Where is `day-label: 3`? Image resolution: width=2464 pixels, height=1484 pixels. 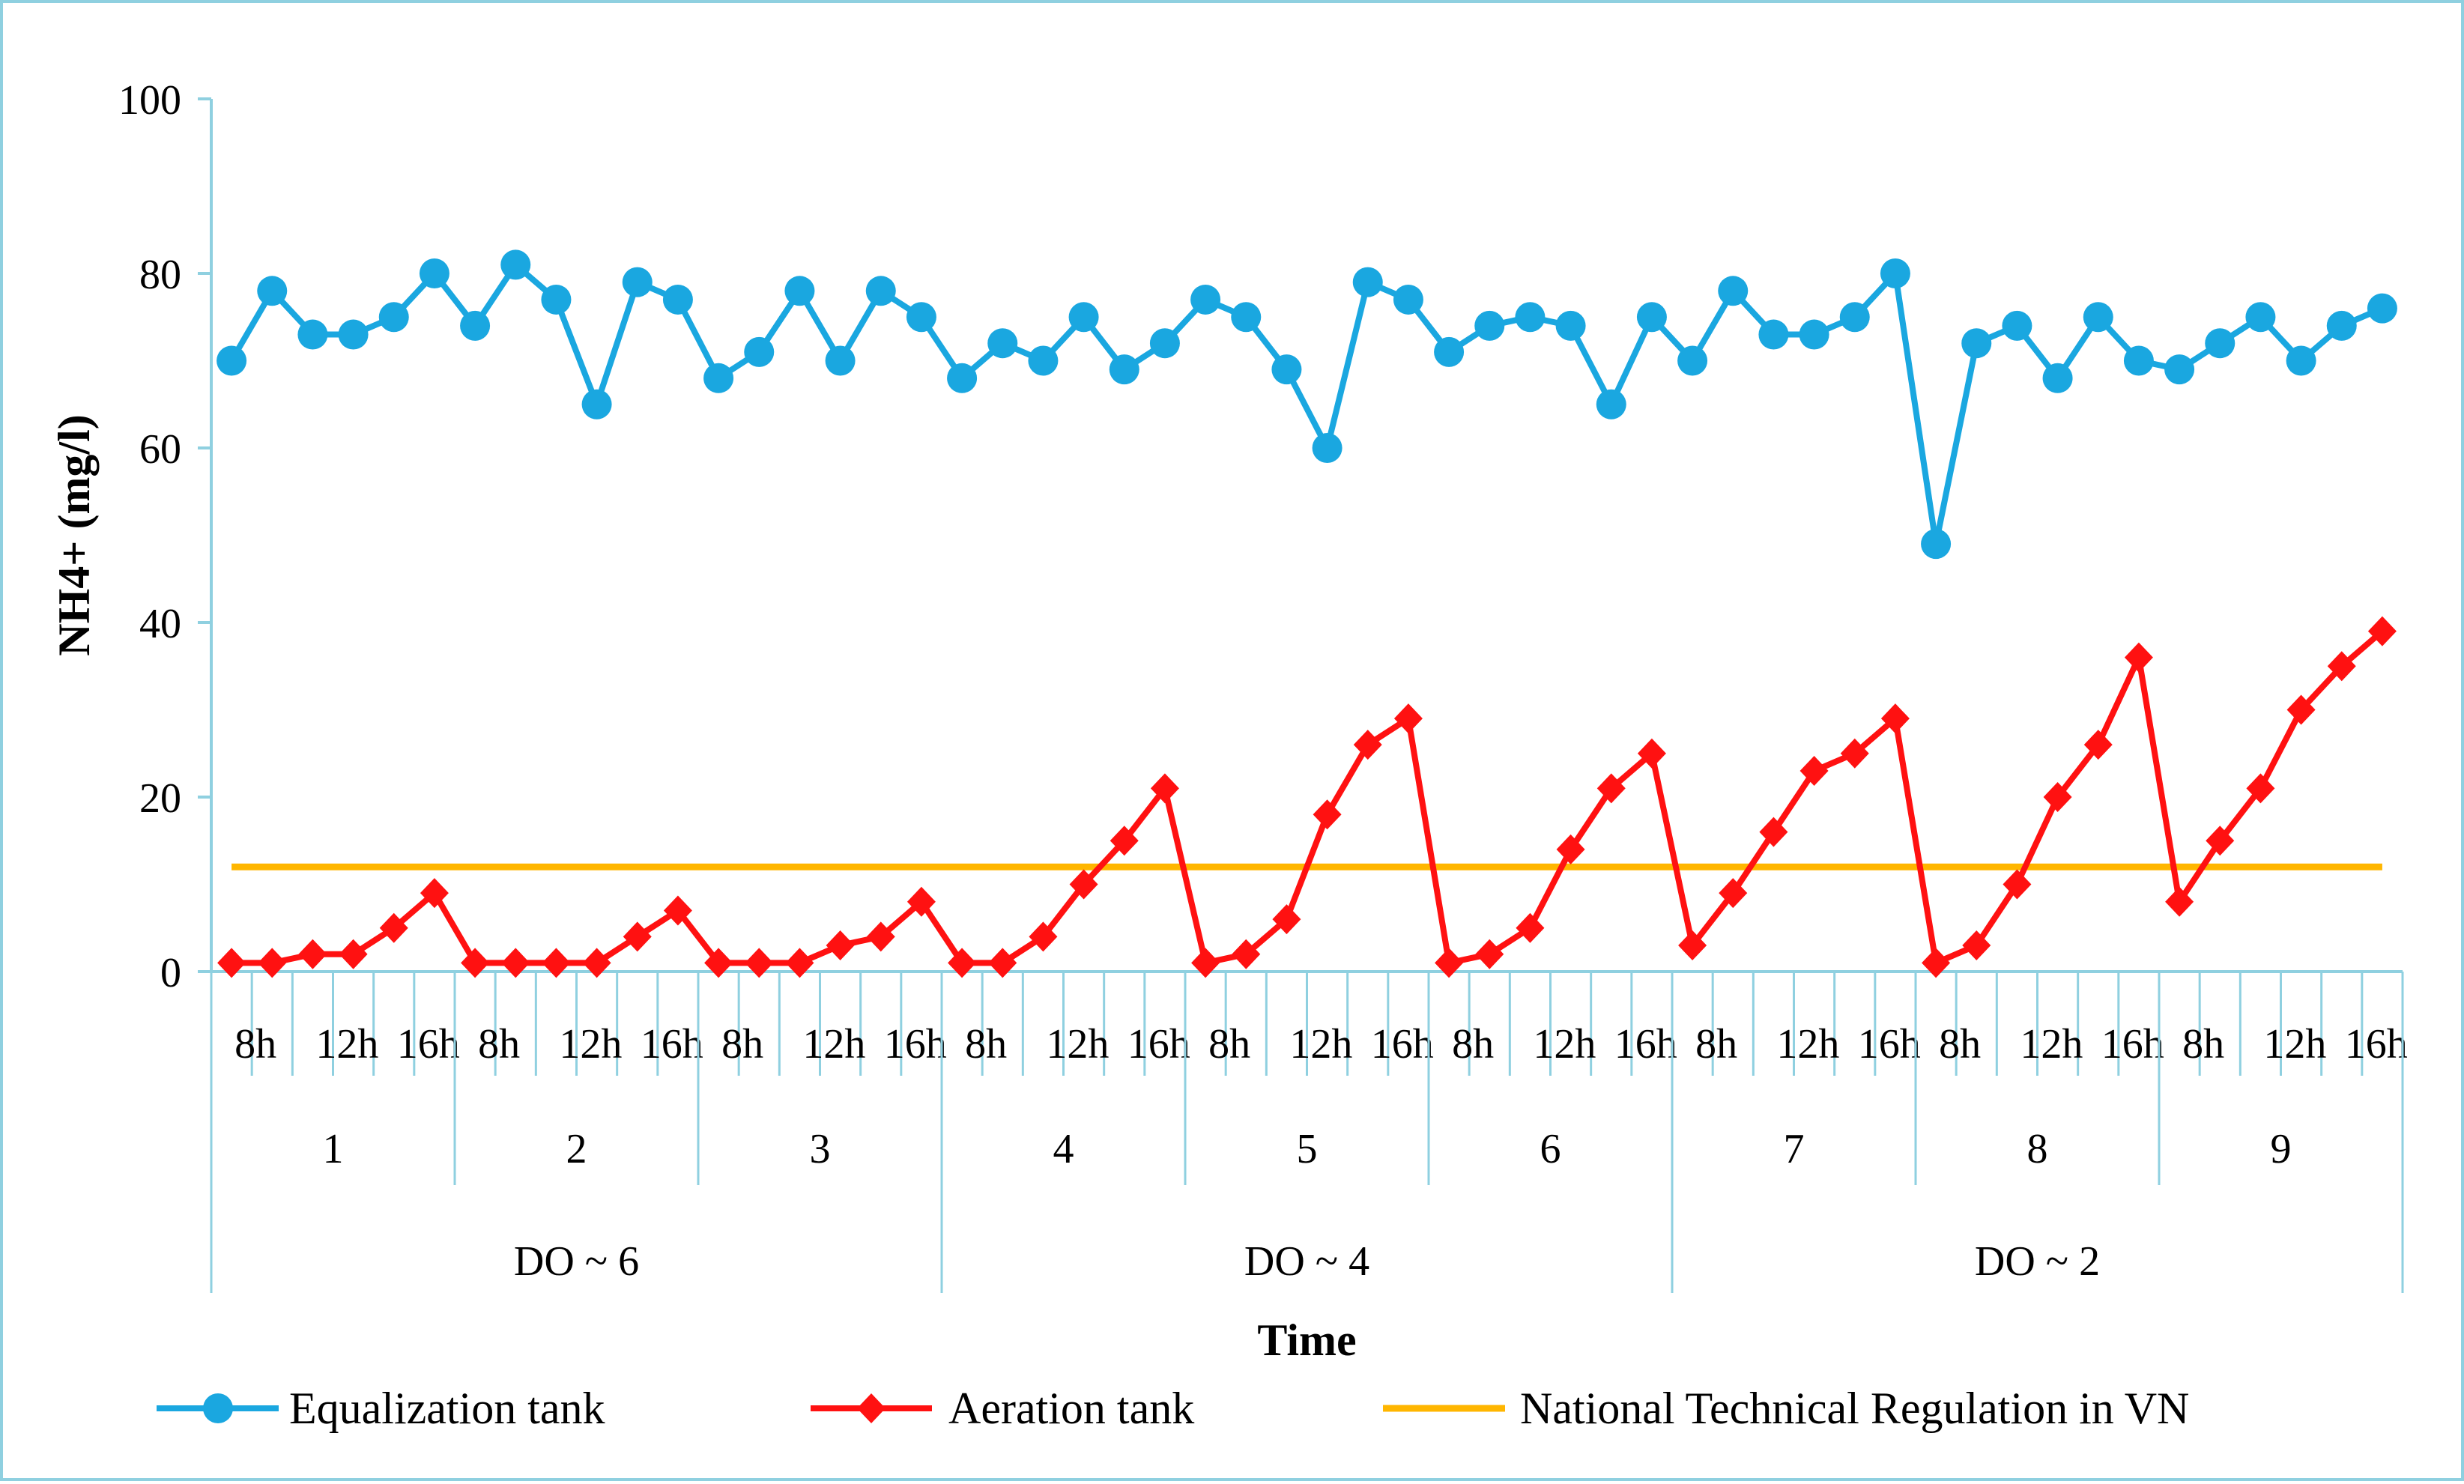
day-label: 3 is located at coordinates (820, 1149).